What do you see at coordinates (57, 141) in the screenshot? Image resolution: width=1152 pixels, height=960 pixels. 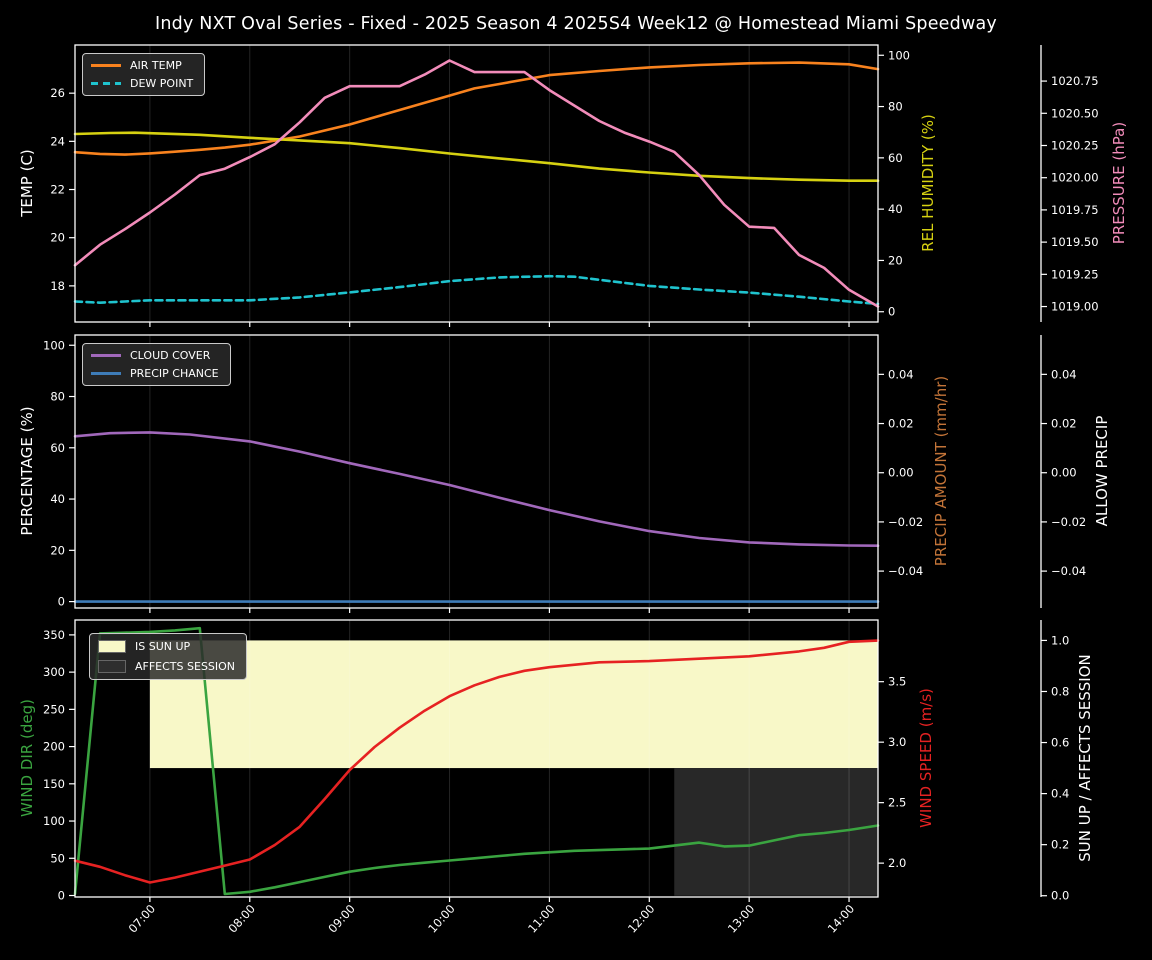 I see `y-tick-label: 24` at bounding box center [57, 141].